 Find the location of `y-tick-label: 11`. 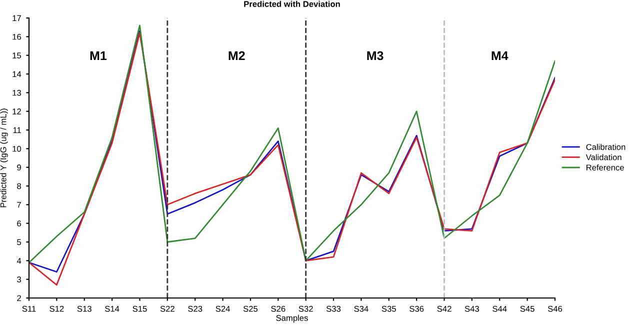

y-tick-label: 11 is located at coordinates (17, 130).